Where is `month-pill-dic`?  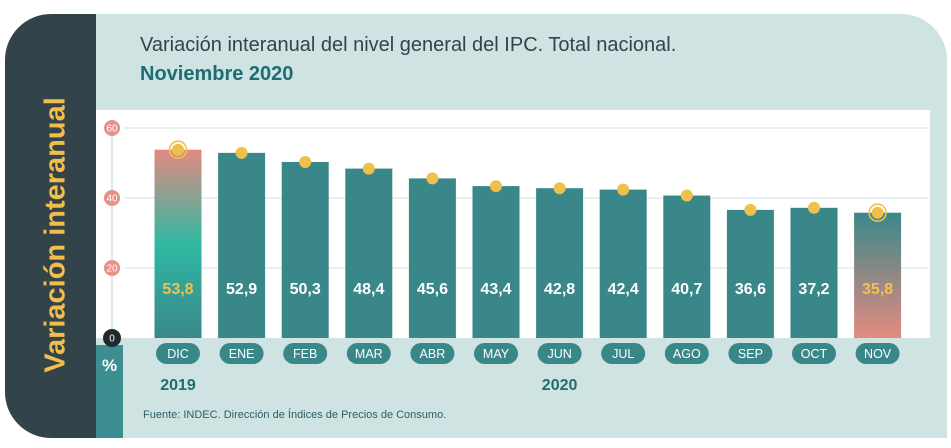
month-pill-dic is located at coordinates (178, 353).